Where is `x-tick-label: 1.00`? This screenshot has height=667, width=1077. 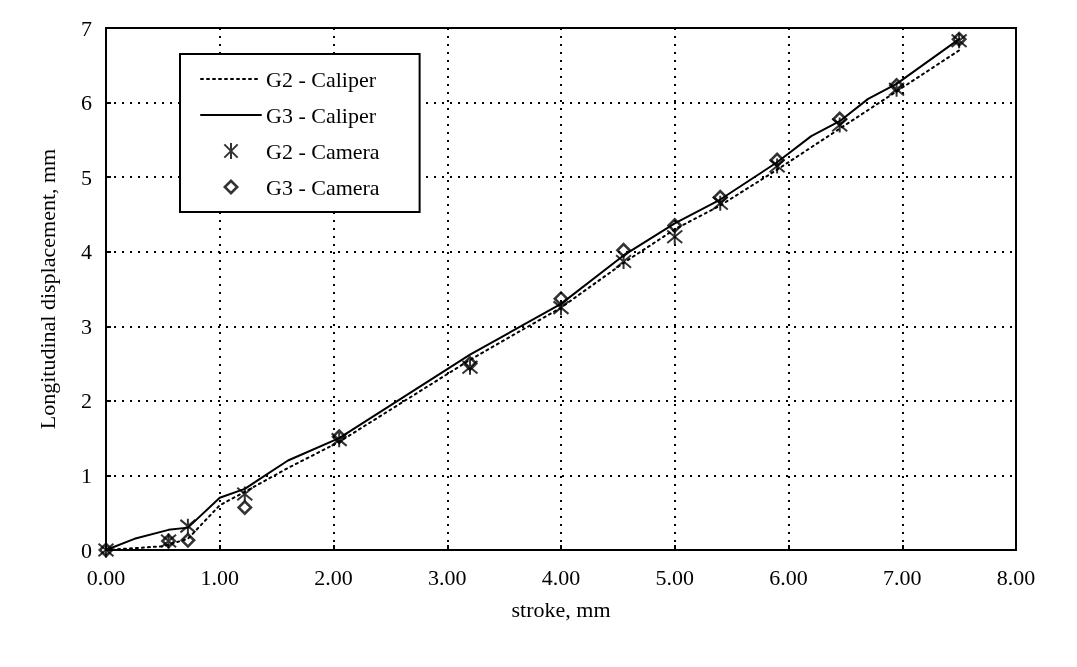 x-tick-label: 1.00 is located at coordinates (219, 577).